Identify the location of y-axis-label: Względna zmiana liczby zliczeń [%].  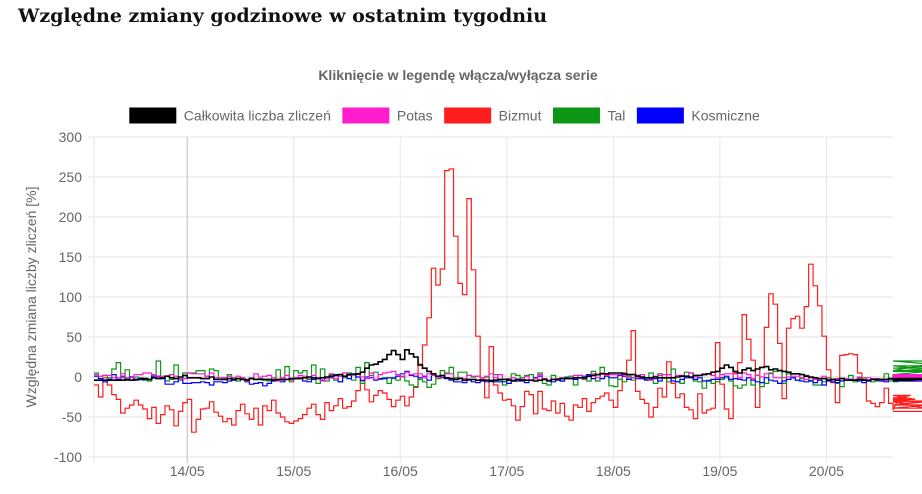
(31, 297).